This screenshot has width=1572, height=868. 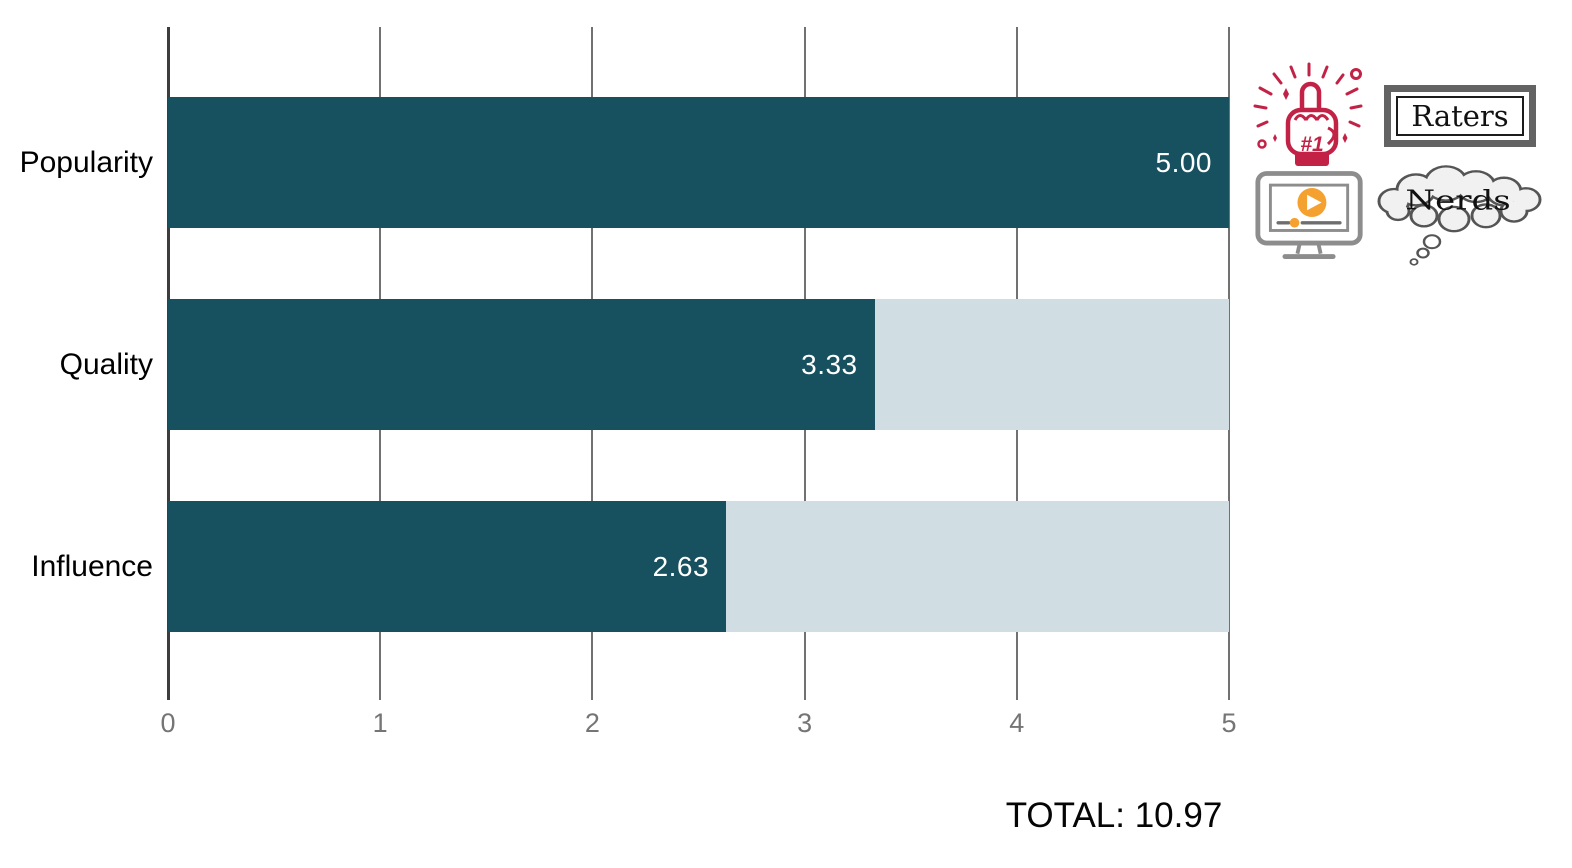 I want to click on category-label-quality: Quality, so click(x=106, y=364).